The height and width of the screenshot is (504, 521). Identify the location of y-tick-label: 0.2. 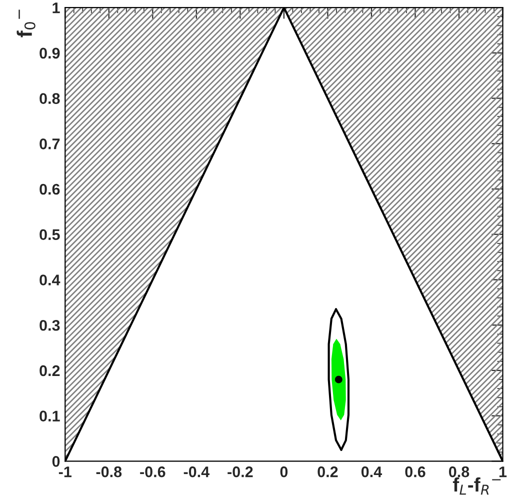
(50, 370).